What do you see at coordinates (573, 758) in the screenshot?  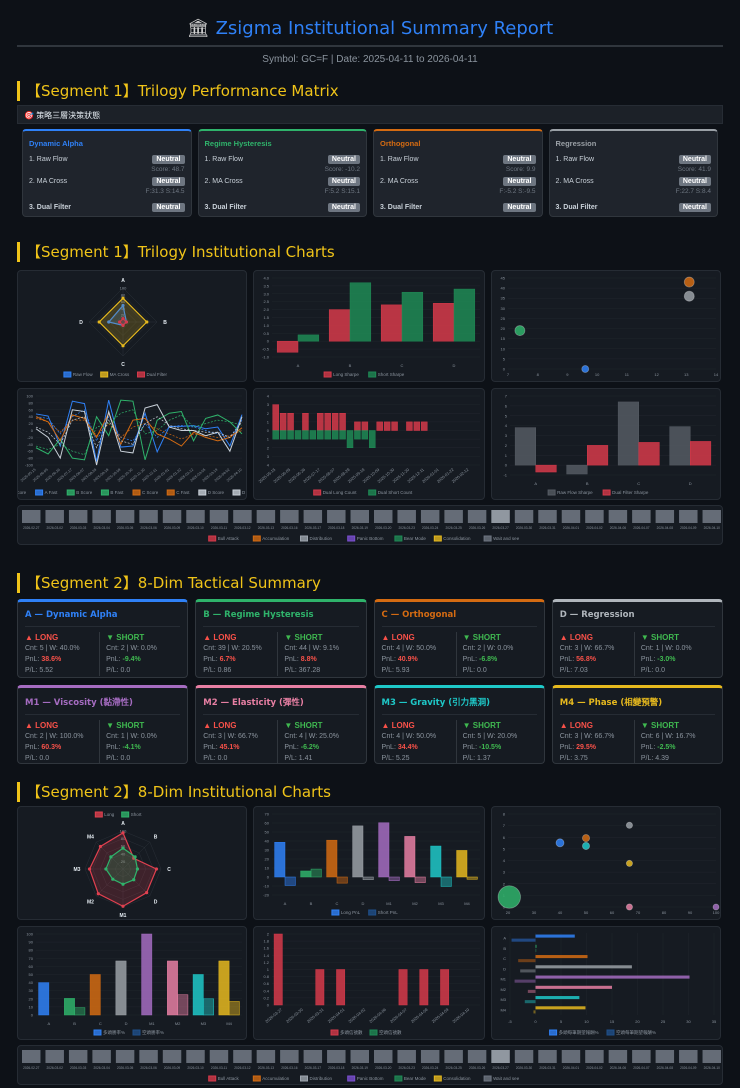 I see `profit-loss-ratio: P/L: 3.75` at bounding box center [573, 758].